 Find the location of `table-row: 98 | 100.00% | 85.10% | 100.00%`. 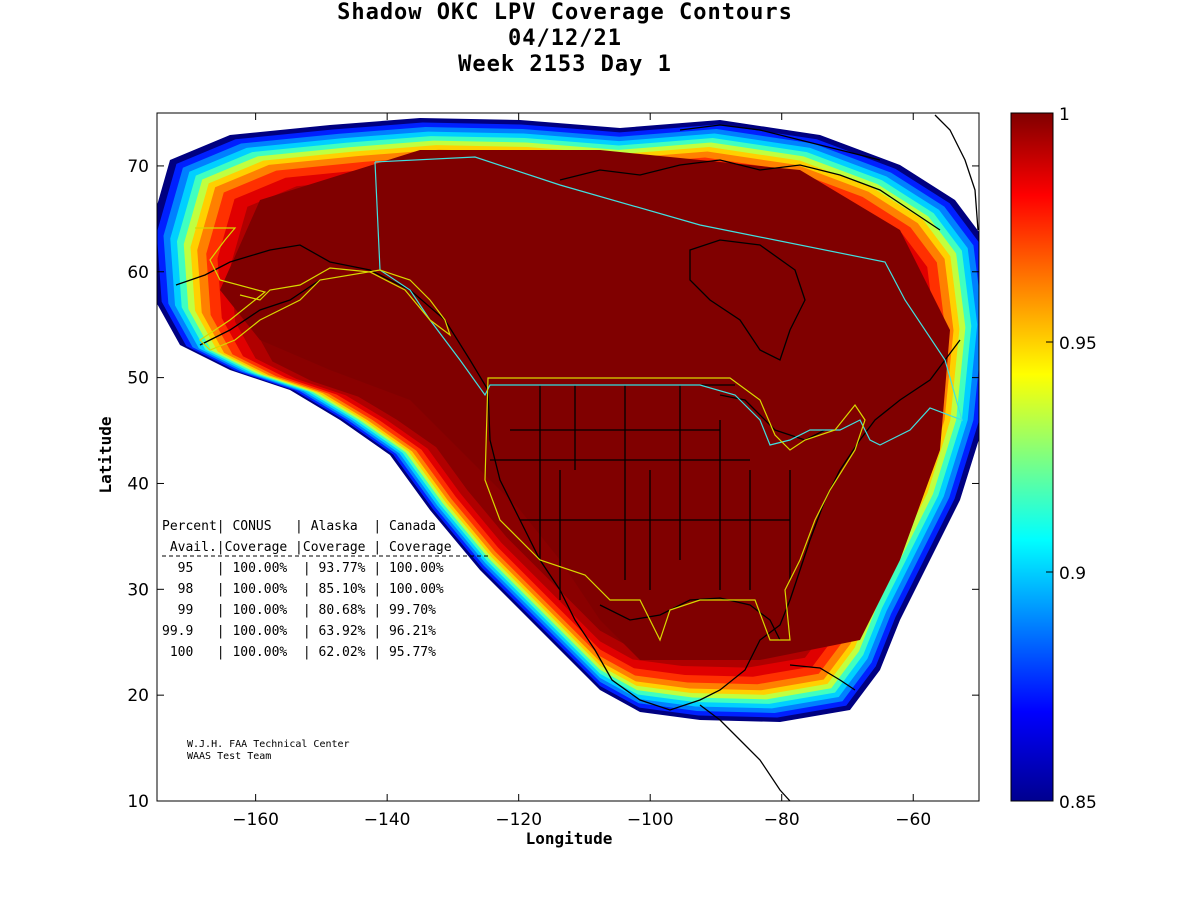

table-row: 98 | 100.00% | 85.10% | 100.00% is located at coordinates (303, 589).